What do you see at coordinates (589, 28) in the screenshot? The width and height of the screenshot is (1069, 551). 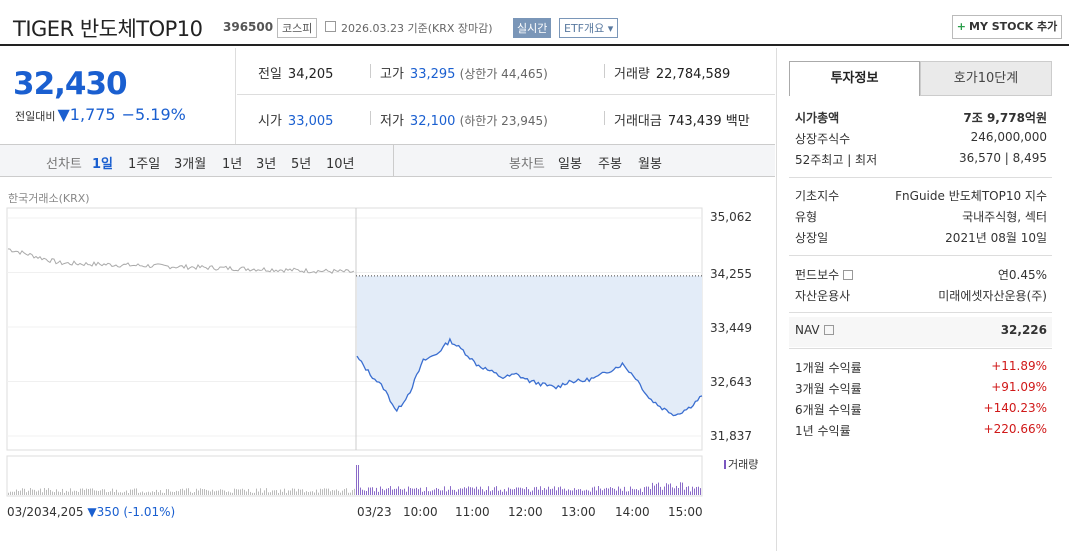 I see `etf-overview-dropdown: ETF개요 ▾` at bounding box center [589, 28].